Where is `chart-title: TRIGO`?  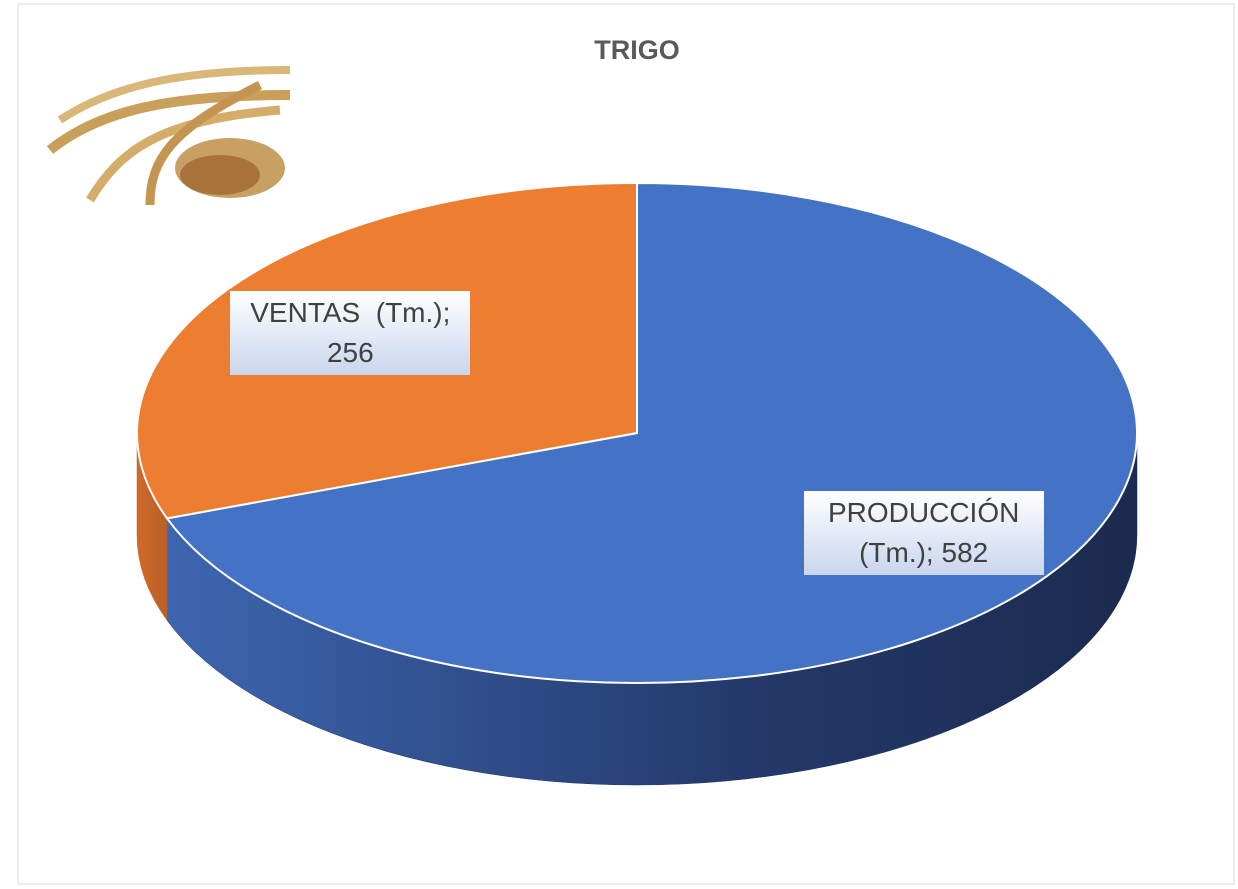 chart-title: TRIGO is located at coordinates (637, 50).